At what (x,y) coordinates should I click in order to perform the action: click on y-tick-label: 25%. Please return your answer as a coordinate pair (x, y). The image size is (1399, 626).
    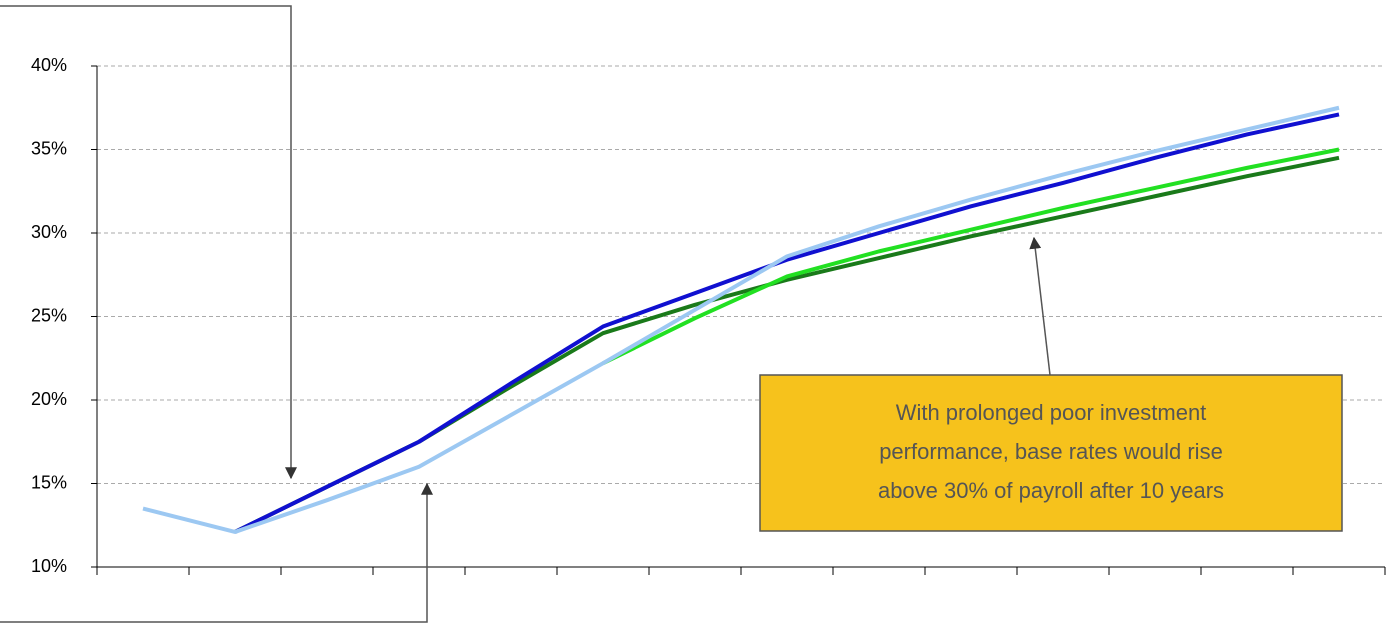
    Looking at the image, I should click on (49, 315).